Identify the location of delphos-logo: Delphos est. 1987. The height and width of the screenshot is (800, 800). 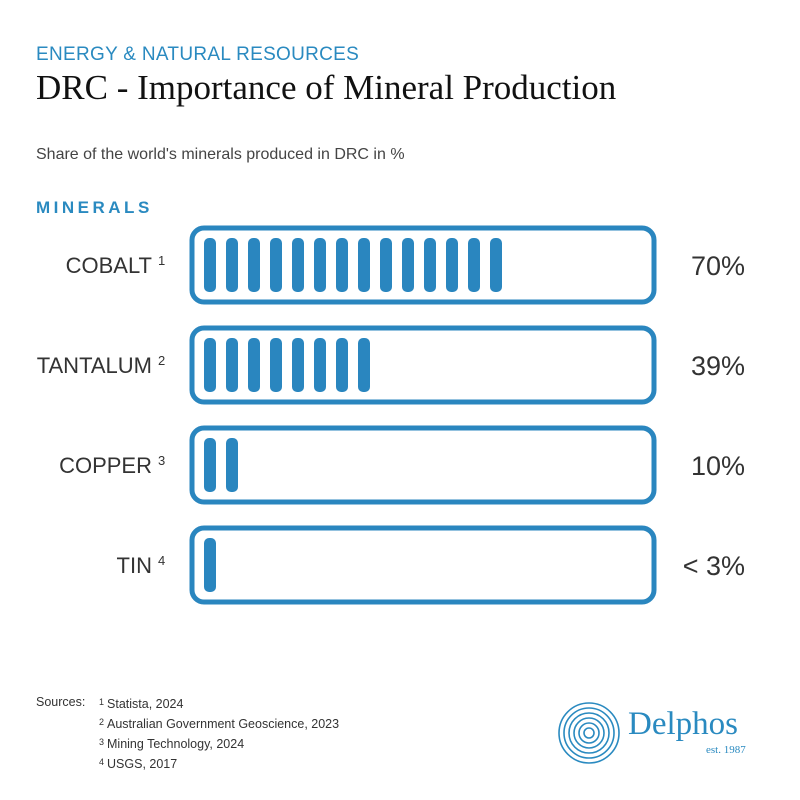
(661, 734).